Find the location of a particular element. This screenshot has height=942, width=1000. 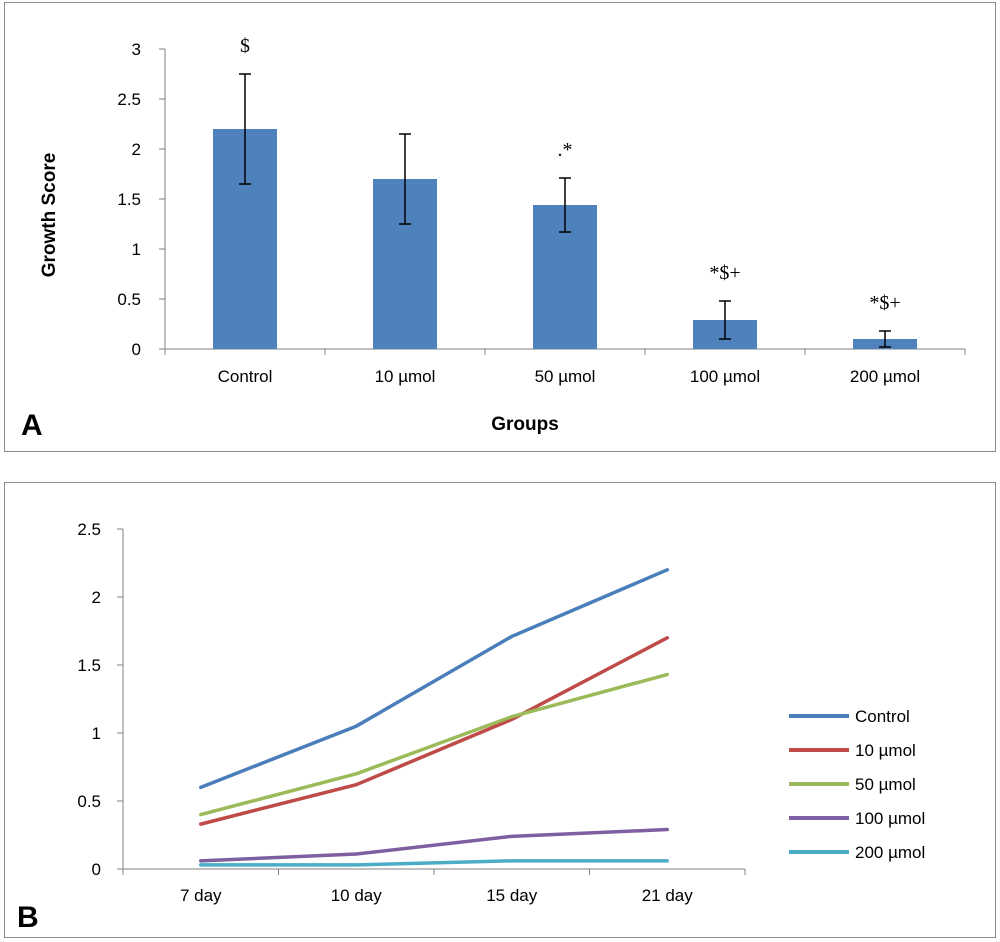

x-tick-label: 200 µmol is located at coordinates (885, 376).